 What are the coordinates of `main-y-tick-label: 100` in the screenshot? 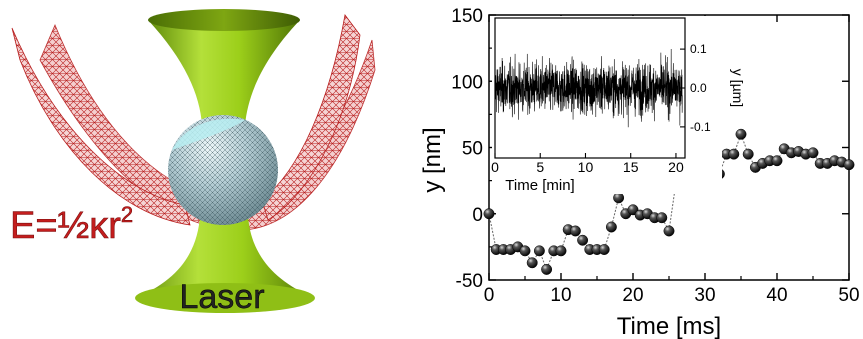 It's located at (467, 82).